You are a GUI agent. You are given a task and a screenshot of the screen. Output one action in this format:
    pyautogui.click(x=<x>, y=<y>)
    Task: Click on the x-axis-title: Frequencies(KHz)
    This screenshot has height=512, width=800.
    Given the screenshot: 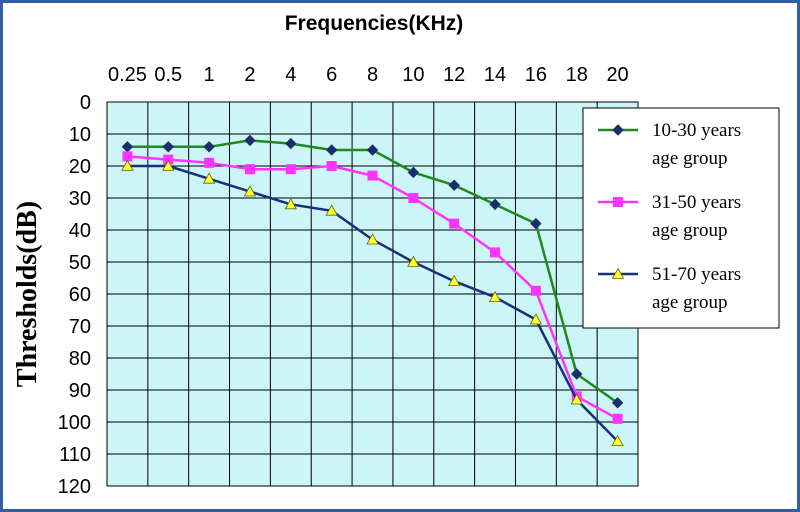 What is the action you would take?
    pyautogui.click(x=374, y=23)
    